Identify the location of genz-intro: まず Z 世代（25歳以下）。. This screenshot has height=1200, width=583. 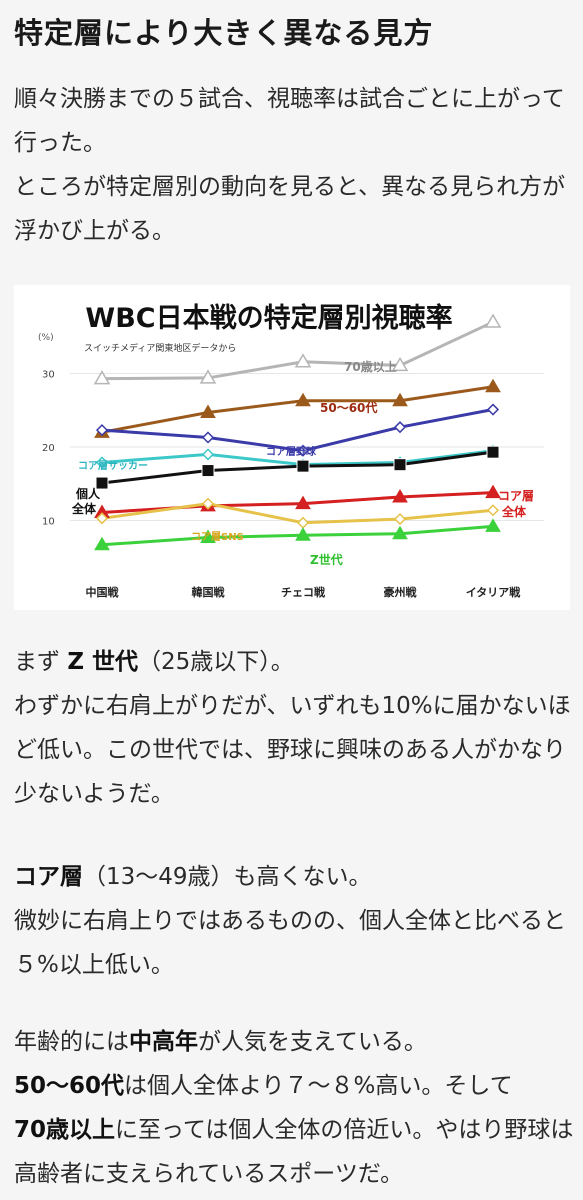
(294, 662).